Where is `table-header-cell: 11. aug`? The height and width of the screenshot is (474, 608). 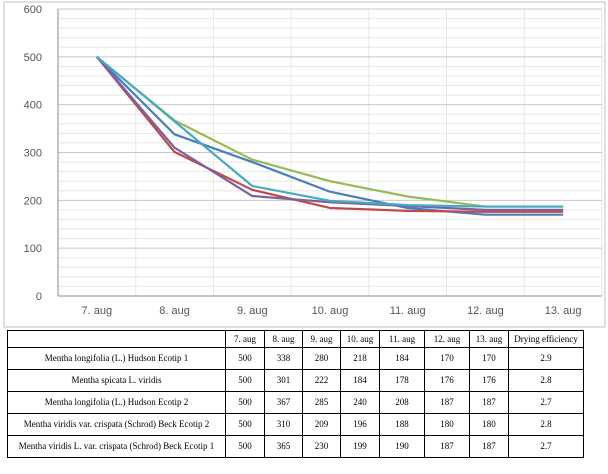 table-header-cell: 11. aug is located at coordinates (402, 339).